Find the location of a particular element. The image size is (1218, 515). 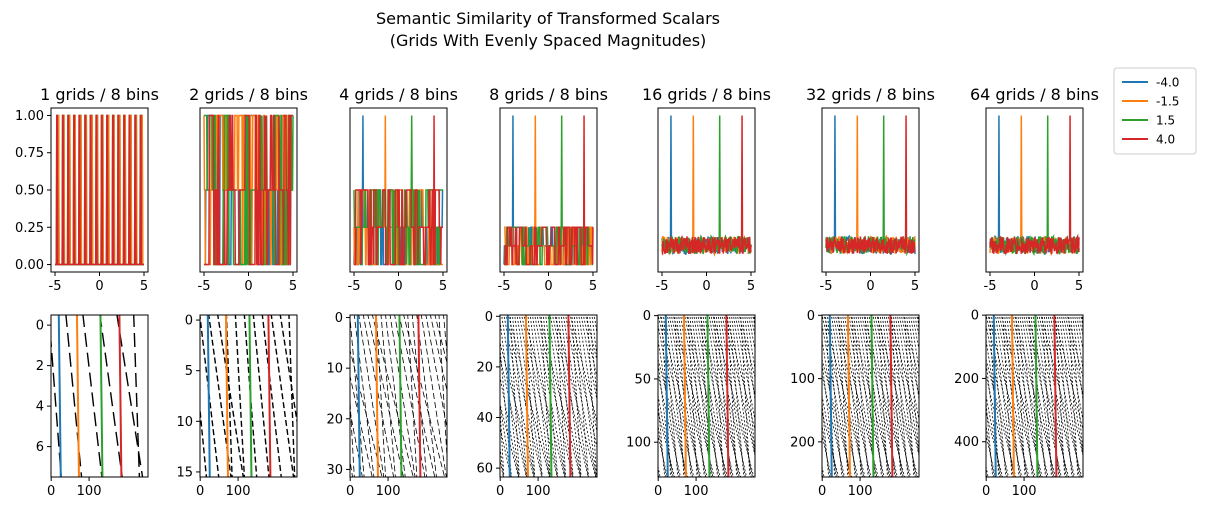

top-axes-frame is located at coordinates (99, 190).